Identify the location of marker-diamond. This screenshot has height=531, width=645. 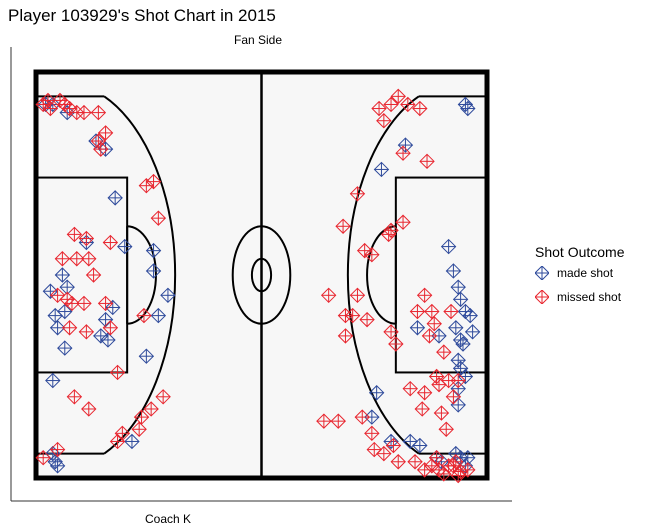
(542, 273).